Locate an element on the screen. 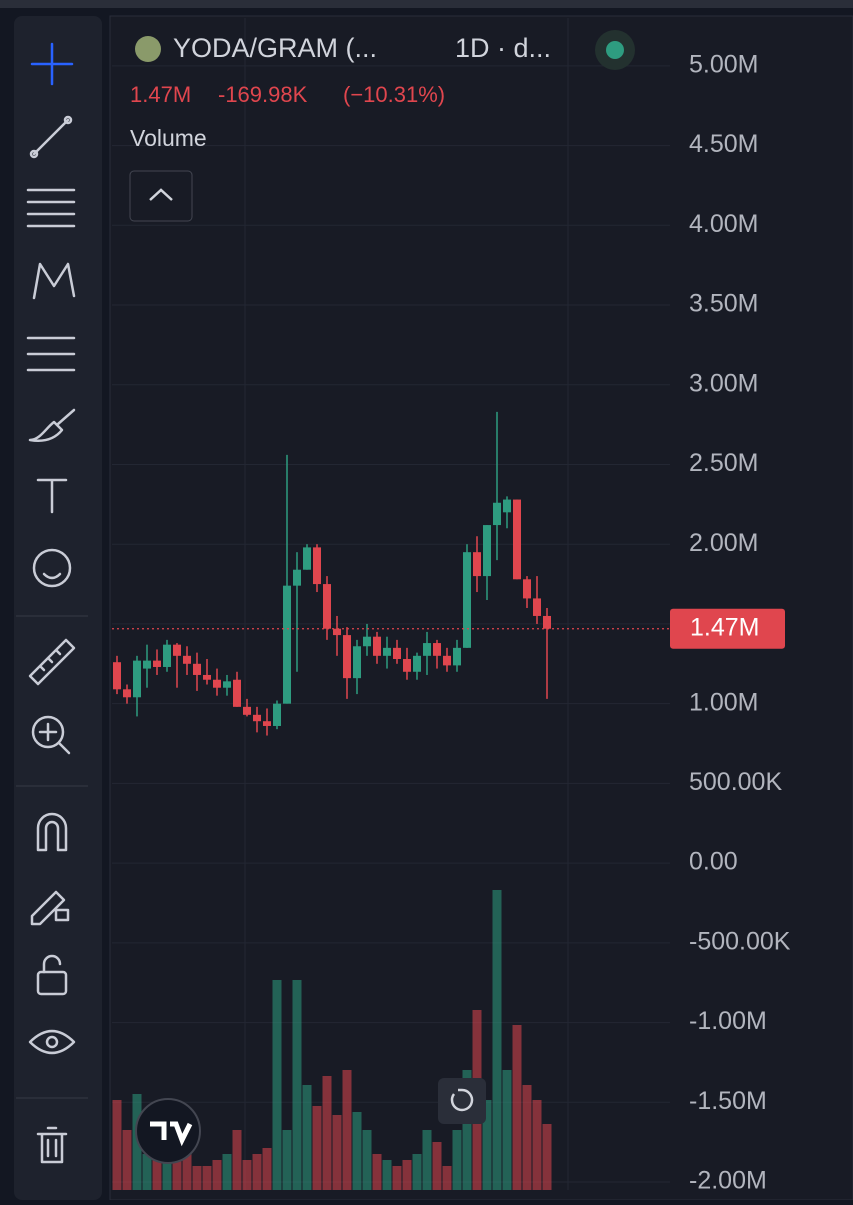 The image size is (853, 1205). y-tick-label: -2.00M is located at coordinates (728, 1181).